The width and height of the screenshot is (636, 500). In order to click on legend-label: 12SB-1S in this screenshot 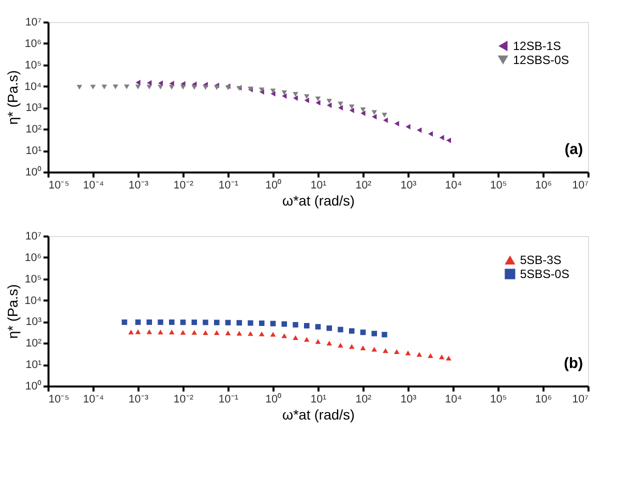, I will do `click(537, 46)`.